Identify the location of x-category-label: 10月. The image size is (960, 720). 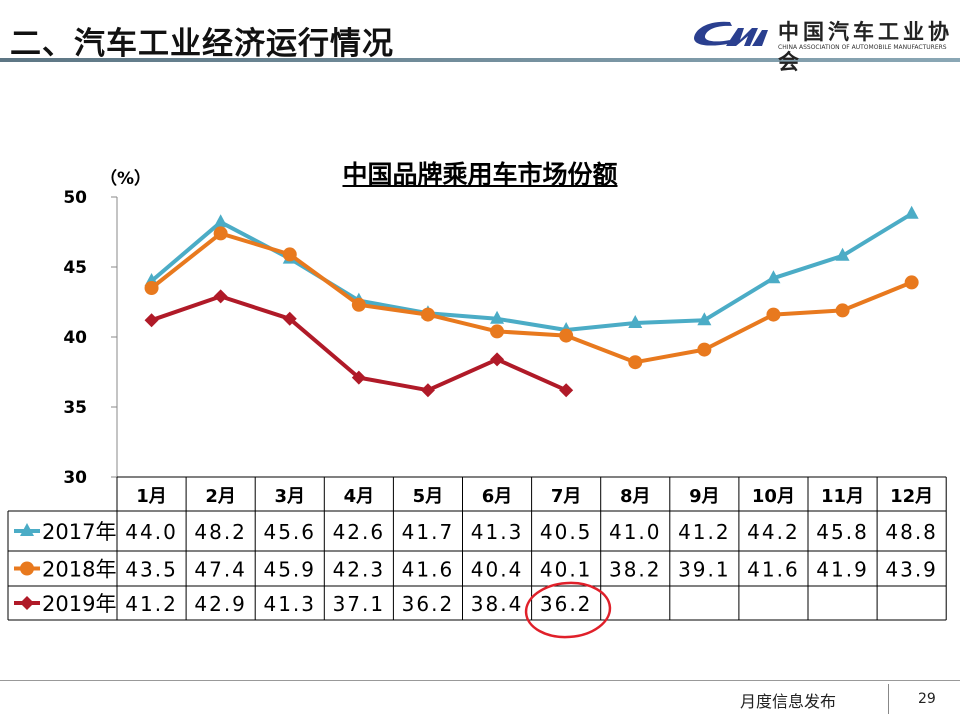
(773, 496).